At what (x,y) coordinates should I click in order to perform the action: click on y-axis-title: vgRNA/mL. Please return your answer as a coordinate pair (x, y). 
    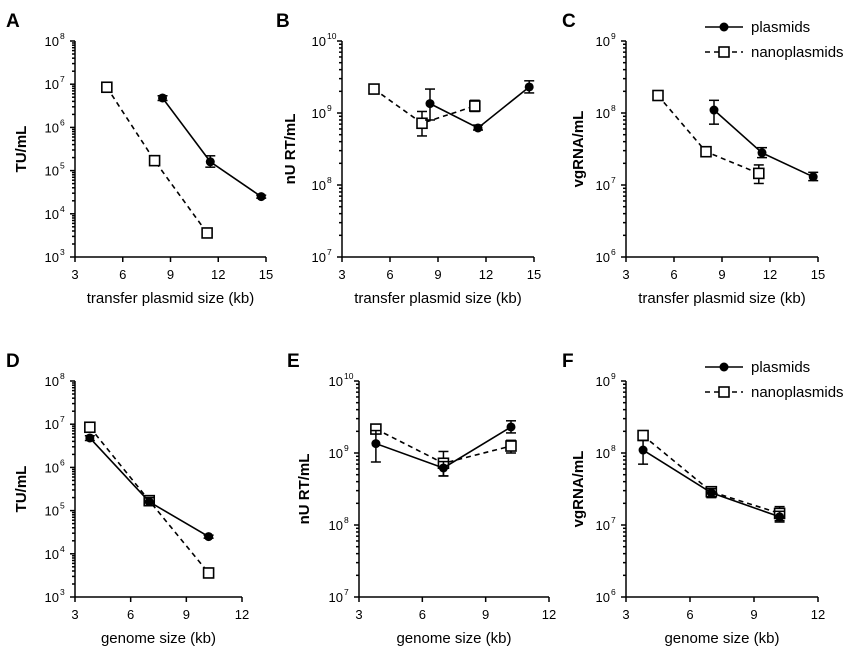
    Looking at the image, I should click on (578, 149).